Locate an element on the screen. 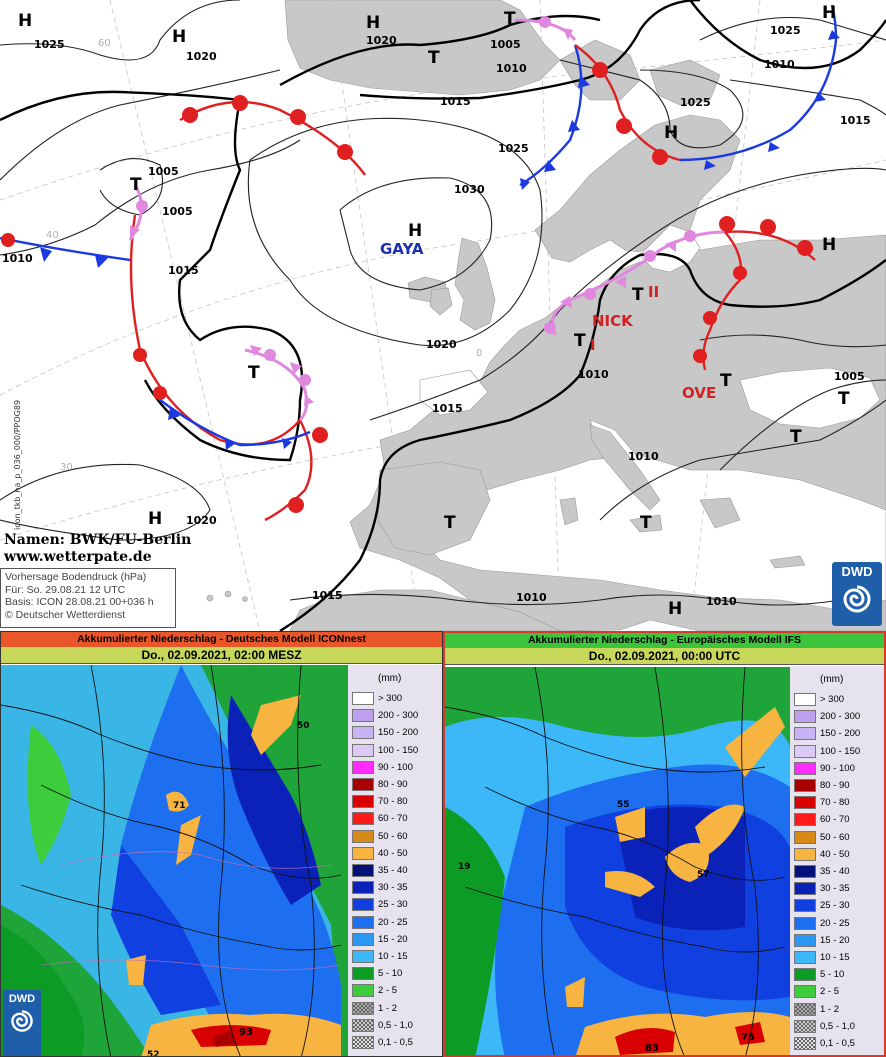 Image resolution: width=886 pixels, height=1057 pixels. legend-label: 200 - 300 is located at coordinates (398, 716).